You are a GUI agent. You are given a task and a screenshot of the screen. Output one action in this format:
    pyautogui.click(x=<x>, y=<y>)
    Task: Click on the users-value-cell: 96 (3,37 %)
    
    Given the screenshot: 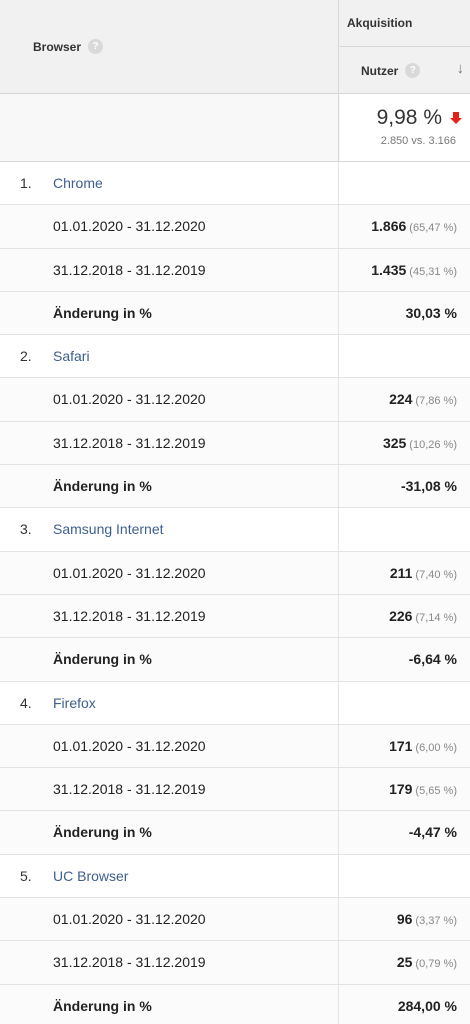 What is the action you would take?
    pyautogui.click(x=405, y=919)
    